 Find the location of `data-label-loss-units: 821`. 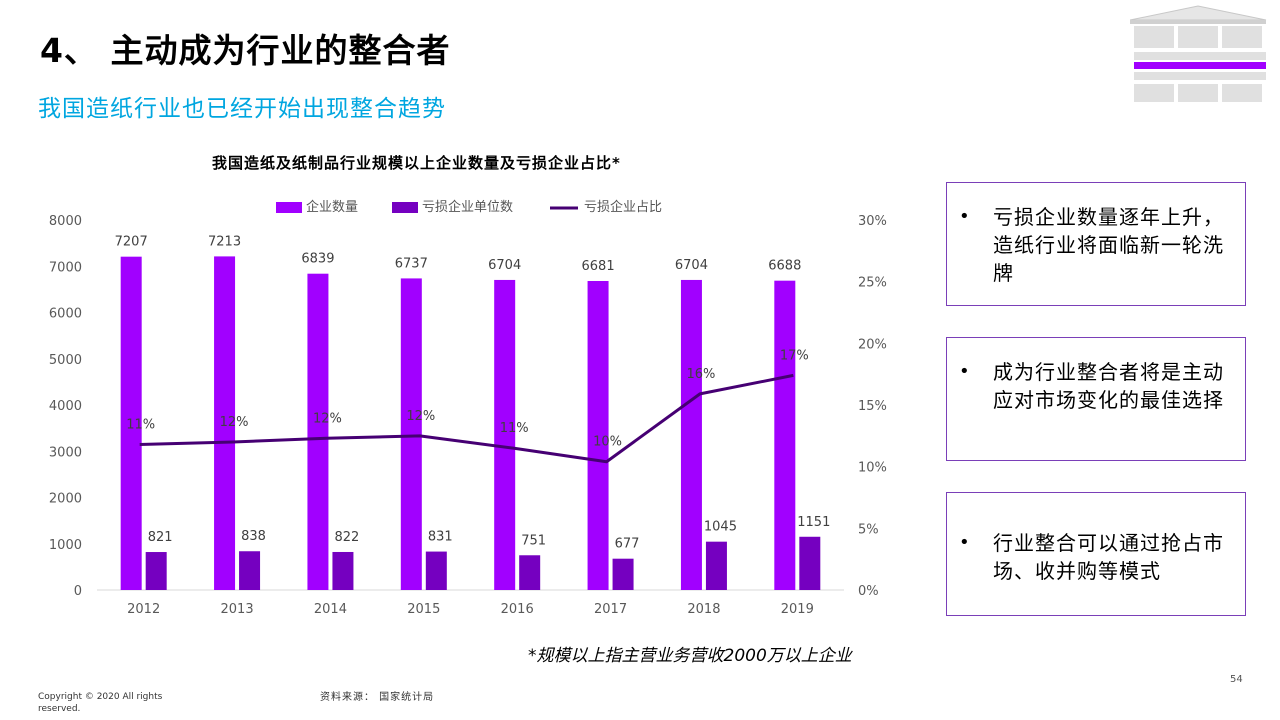

data-label-loss-units: 821 is located at coordinates (160, 537).